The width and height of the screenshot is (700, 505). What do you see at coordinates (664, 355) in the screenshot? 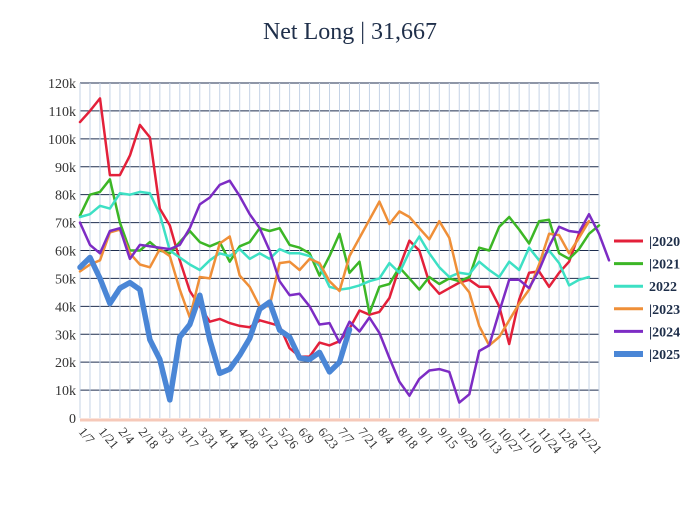
I see `legend-label: |2025` at bounding box center [664, 355].